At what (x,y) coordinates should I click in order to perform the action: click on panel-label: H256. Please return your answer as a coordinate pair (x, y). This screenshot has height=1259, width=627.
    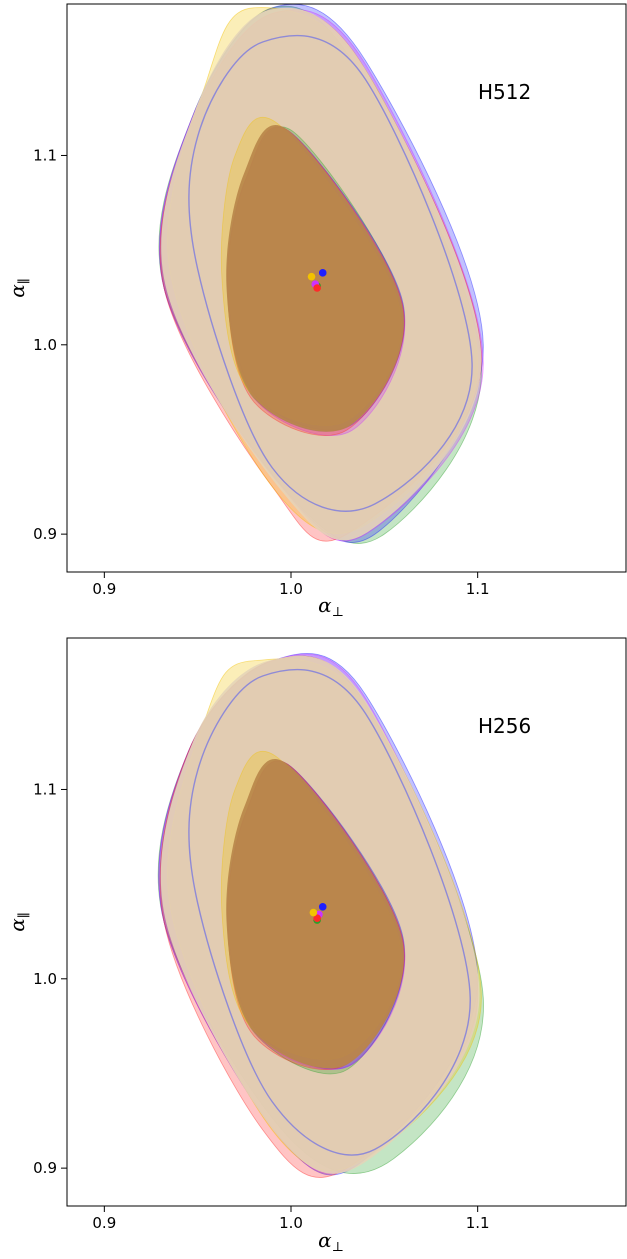
    Looking at the image, I should click on (504, 726).